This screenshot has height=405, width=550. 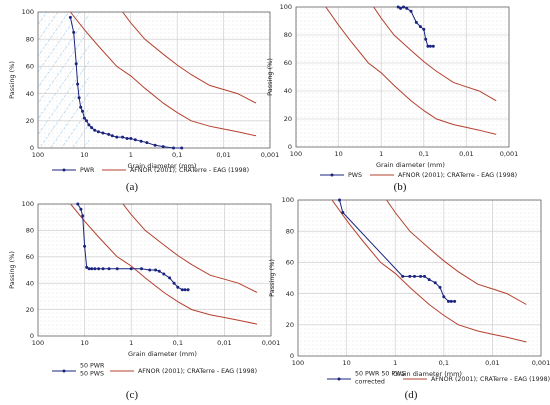 What do you see at coordinates (380, 374) in the screenshot?
I see `legend-label-sample: 50 PWR 50 PWS` at bounding box center [380, 374].